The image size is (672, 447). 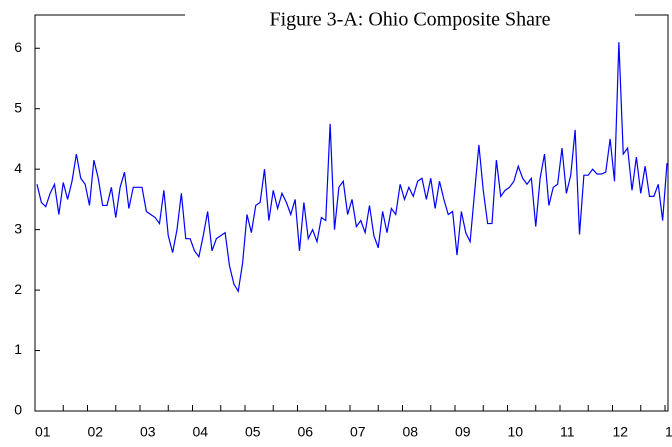 What do you see at coordinates (567, 432) in the screenshot?
I see `x-tick-label: 11` at bounding box center [567, 432].